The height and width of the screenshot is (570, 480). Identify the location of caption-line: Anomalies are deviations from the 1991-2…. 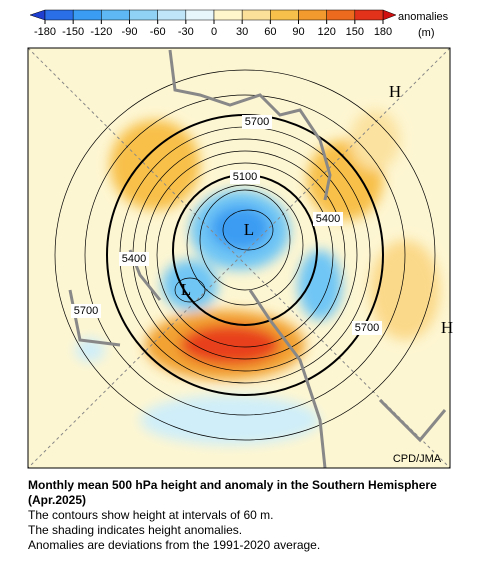
(174, 545).